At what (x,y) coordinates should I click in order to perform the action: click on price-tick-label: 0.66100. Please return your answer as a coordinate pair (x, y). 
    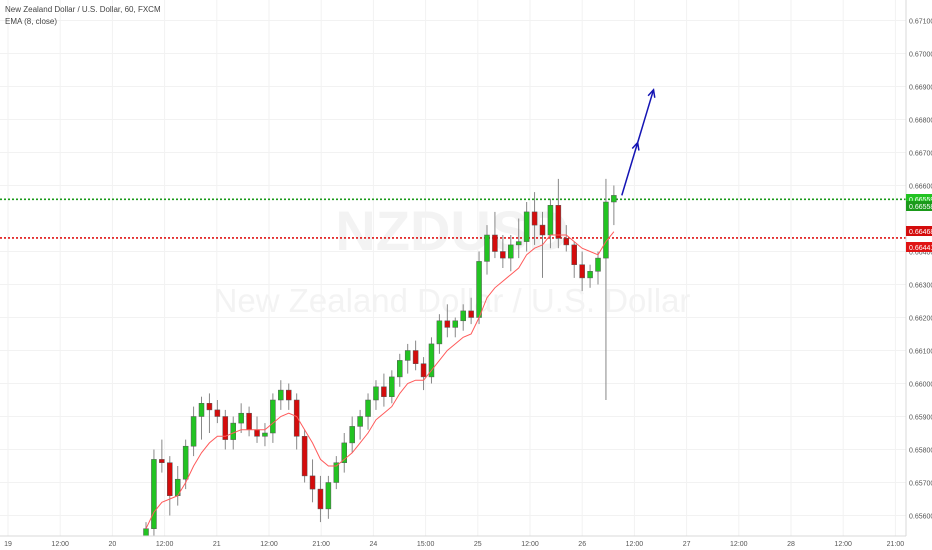
    Looking at the image, I should click on (920, 352).